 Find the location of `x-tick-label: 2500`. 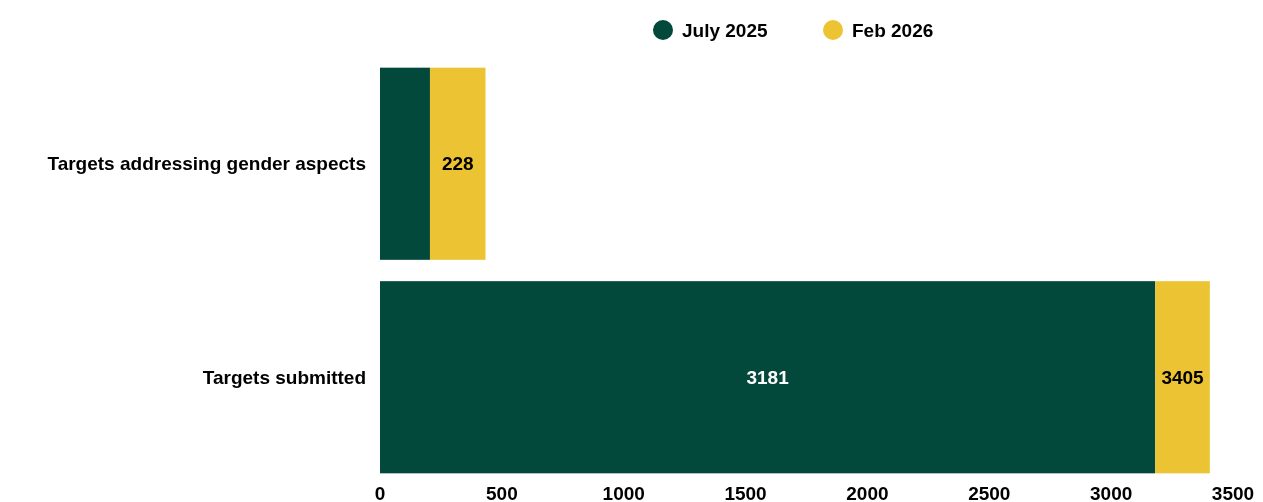

x-tick-label: 2500 is located at coordinates (989, 492).